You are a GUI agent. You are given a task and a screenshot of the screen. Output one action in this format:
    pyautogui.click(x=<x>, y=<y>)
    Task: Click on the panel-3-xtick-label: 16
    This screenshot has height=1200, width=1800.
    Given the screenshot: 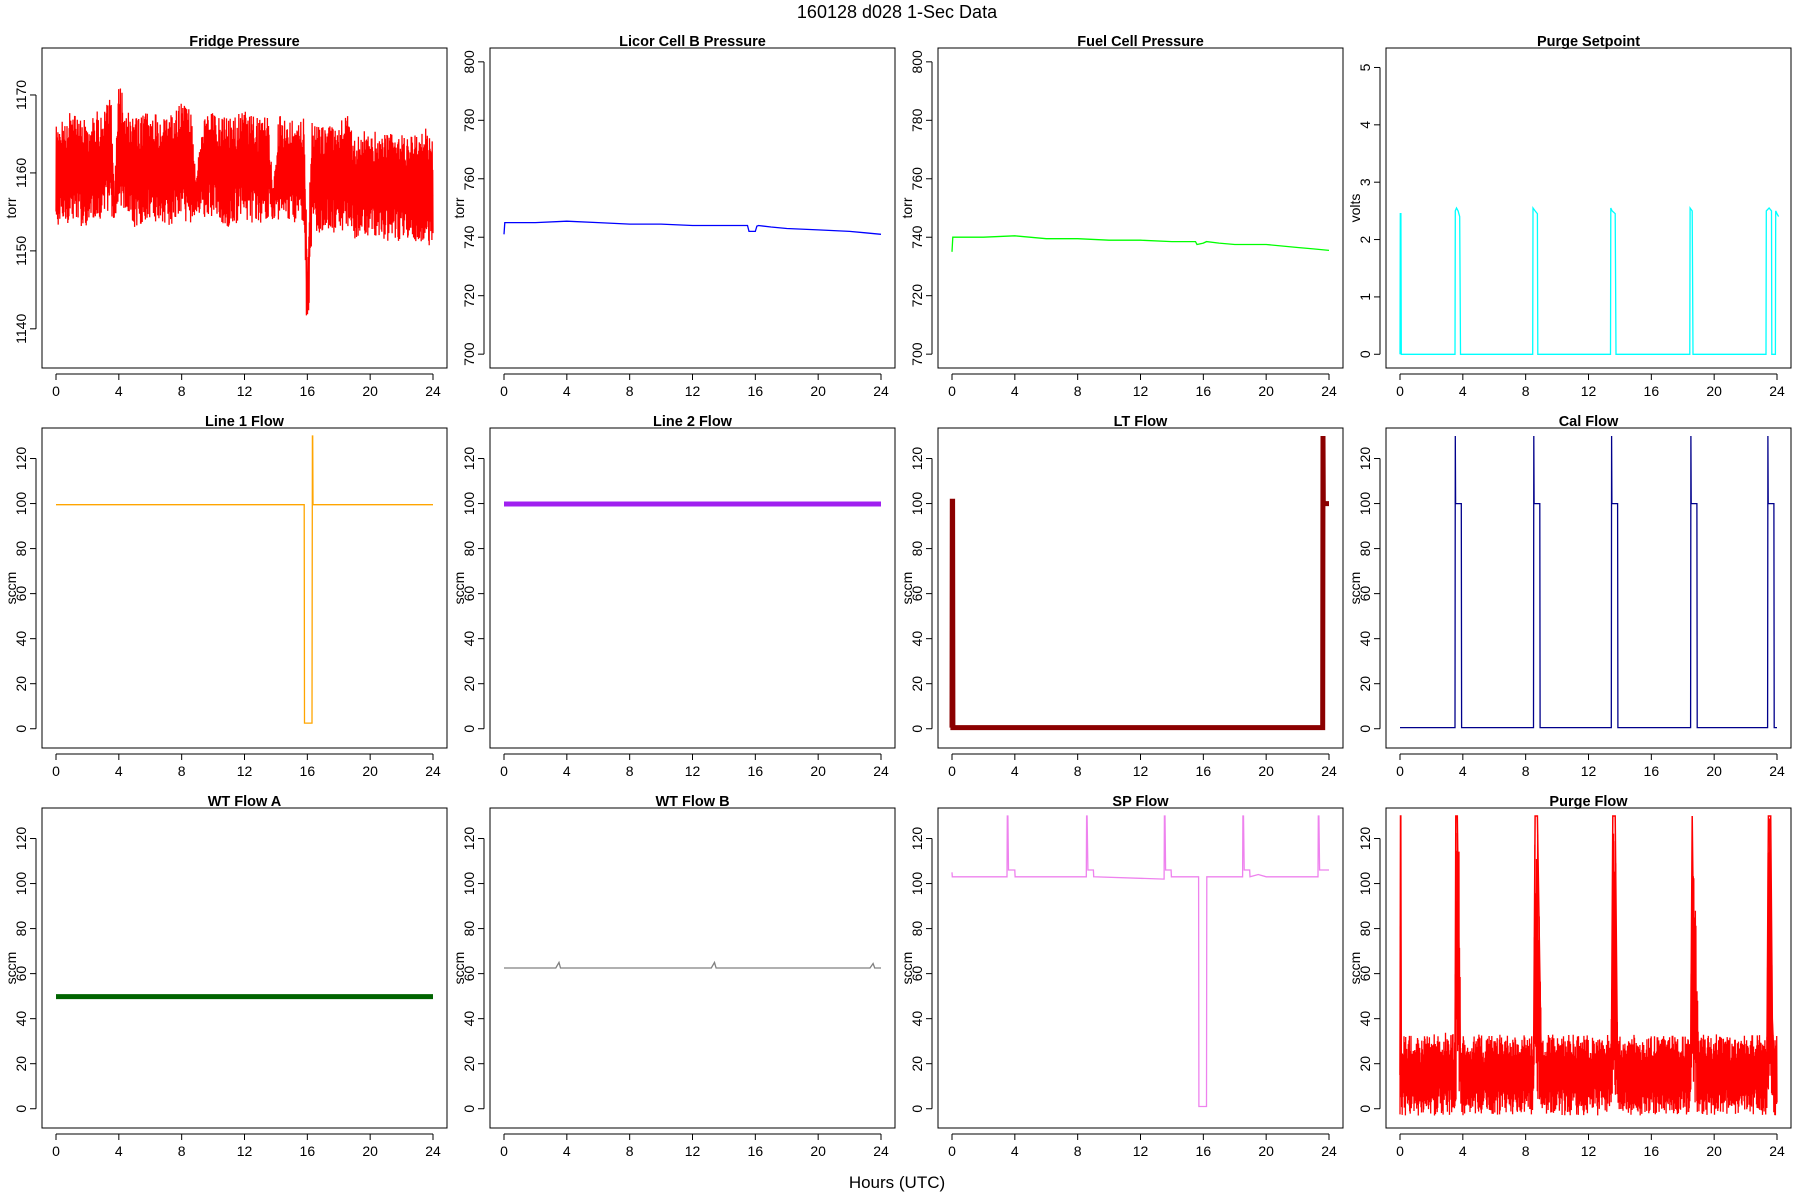 What is the action you would take?
    pyautogui.click(x=1204, y=391)
    